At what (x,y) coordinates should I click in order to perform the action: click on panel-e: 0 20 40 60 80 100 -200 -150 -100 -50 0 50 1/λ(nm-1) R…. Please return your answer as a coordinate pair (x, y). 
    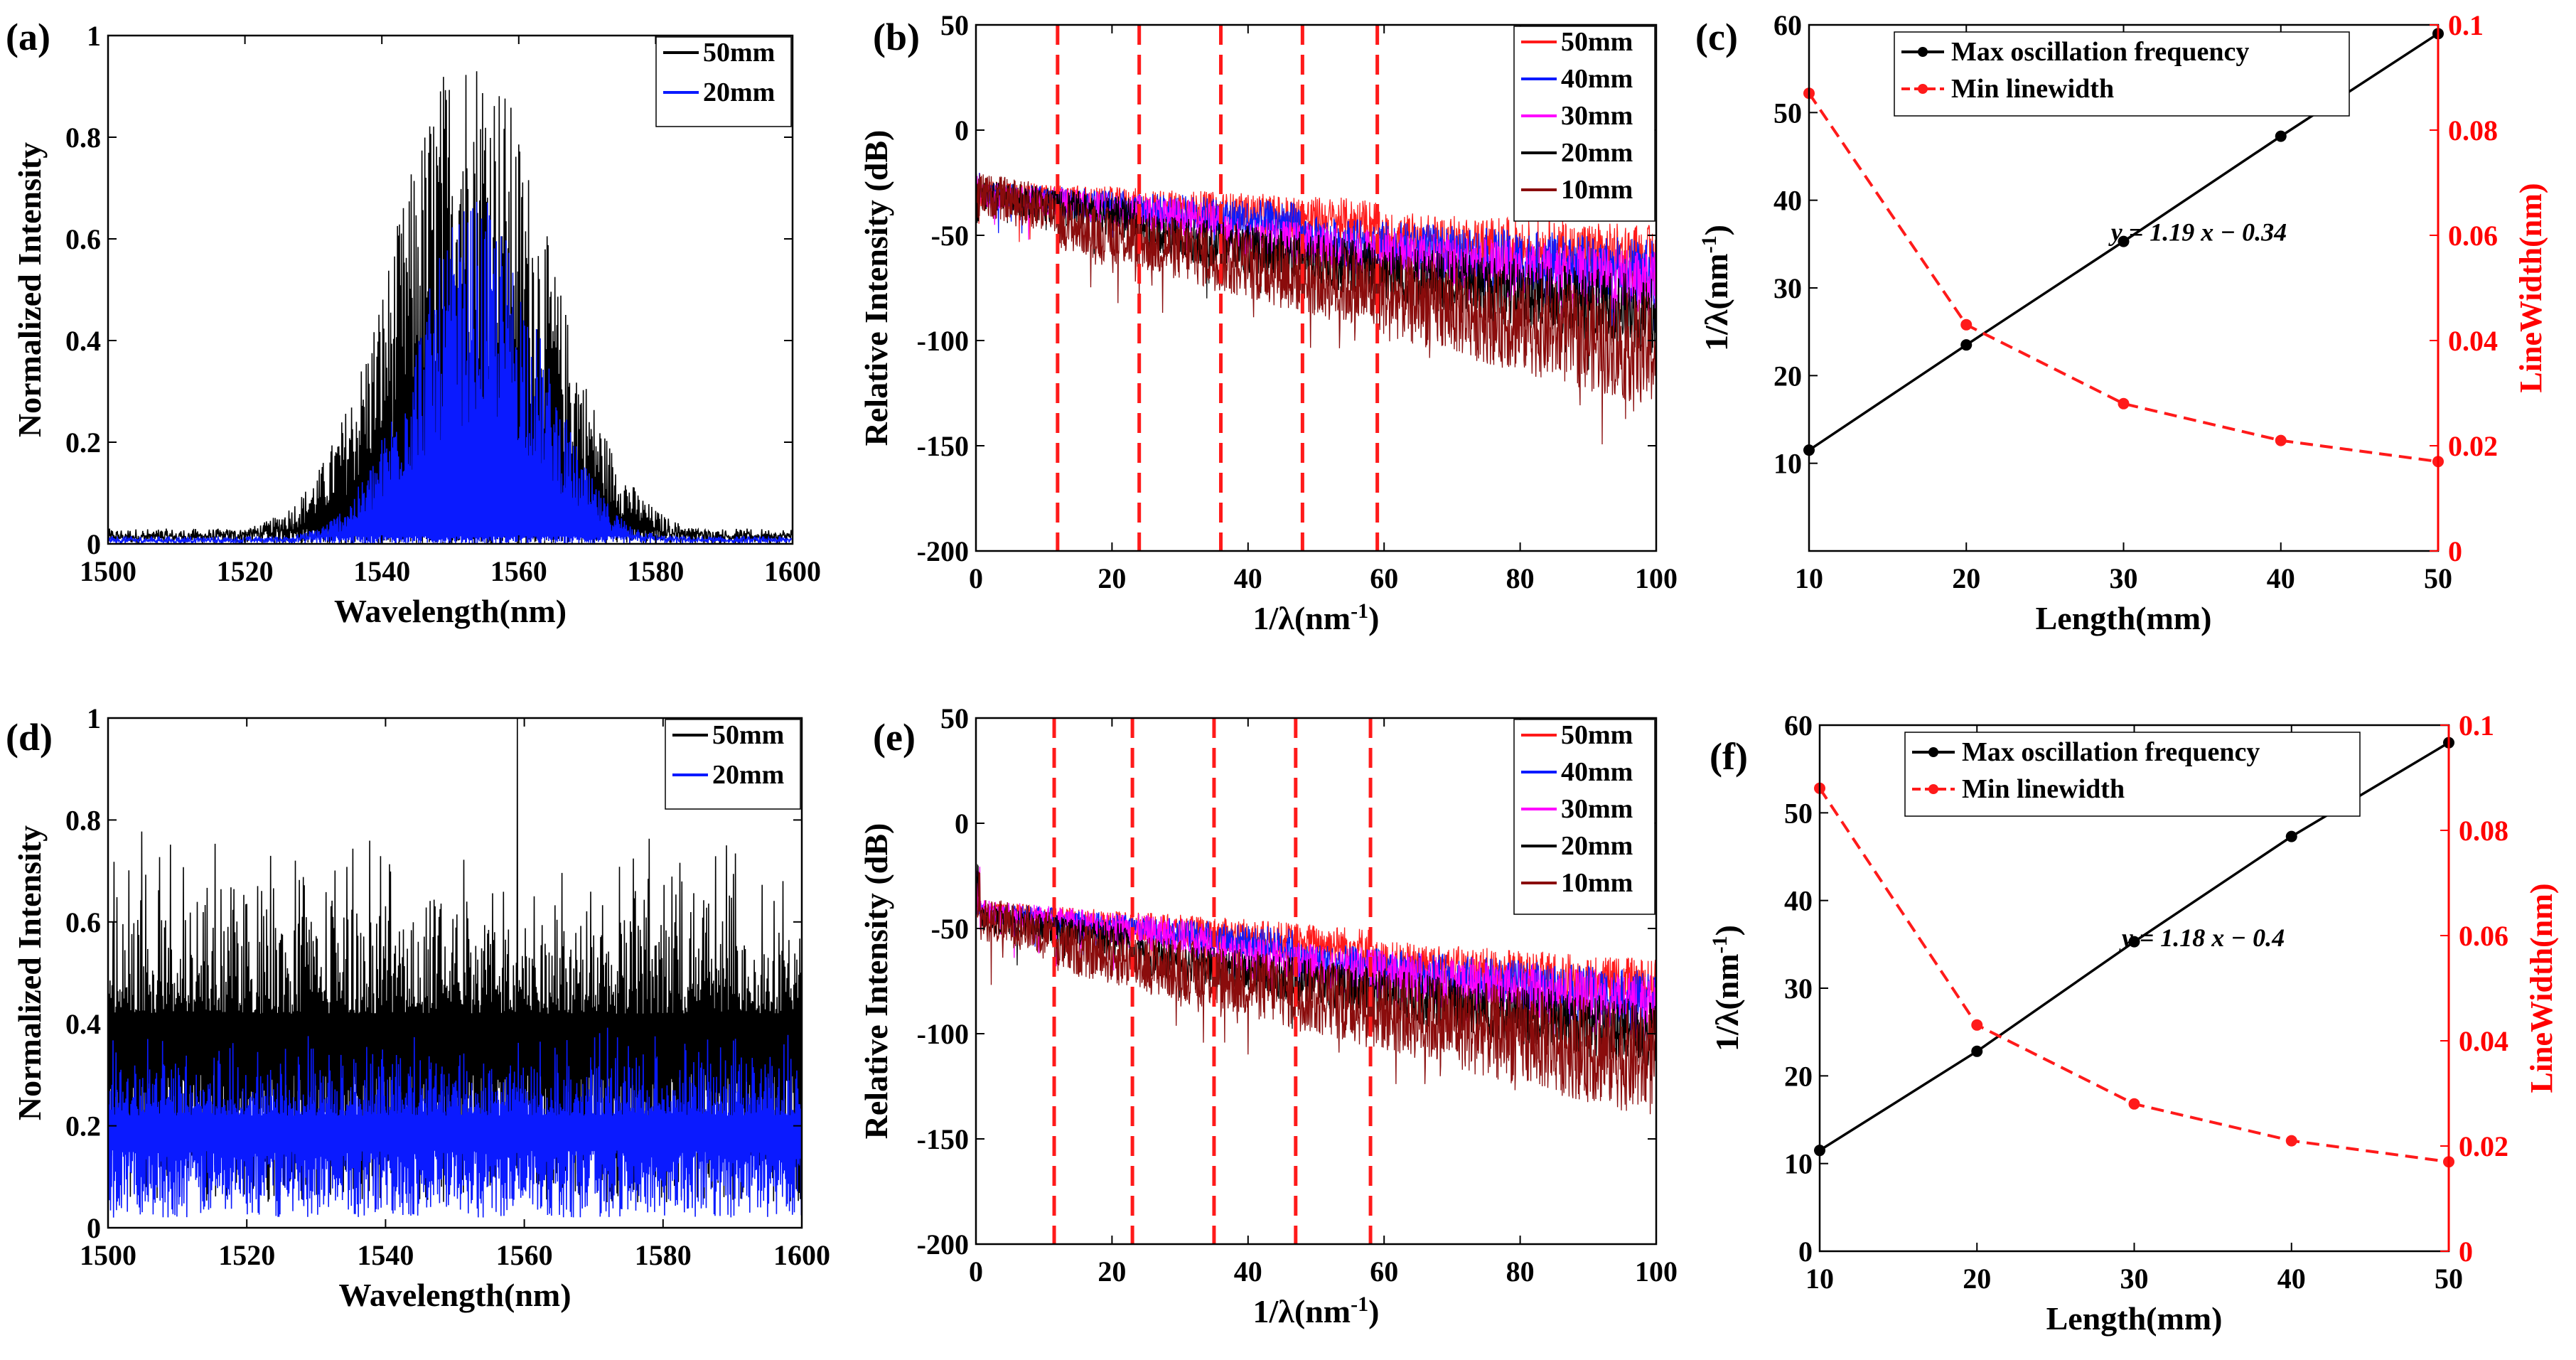
    Looking at the image, I should click on (1268, 1015).